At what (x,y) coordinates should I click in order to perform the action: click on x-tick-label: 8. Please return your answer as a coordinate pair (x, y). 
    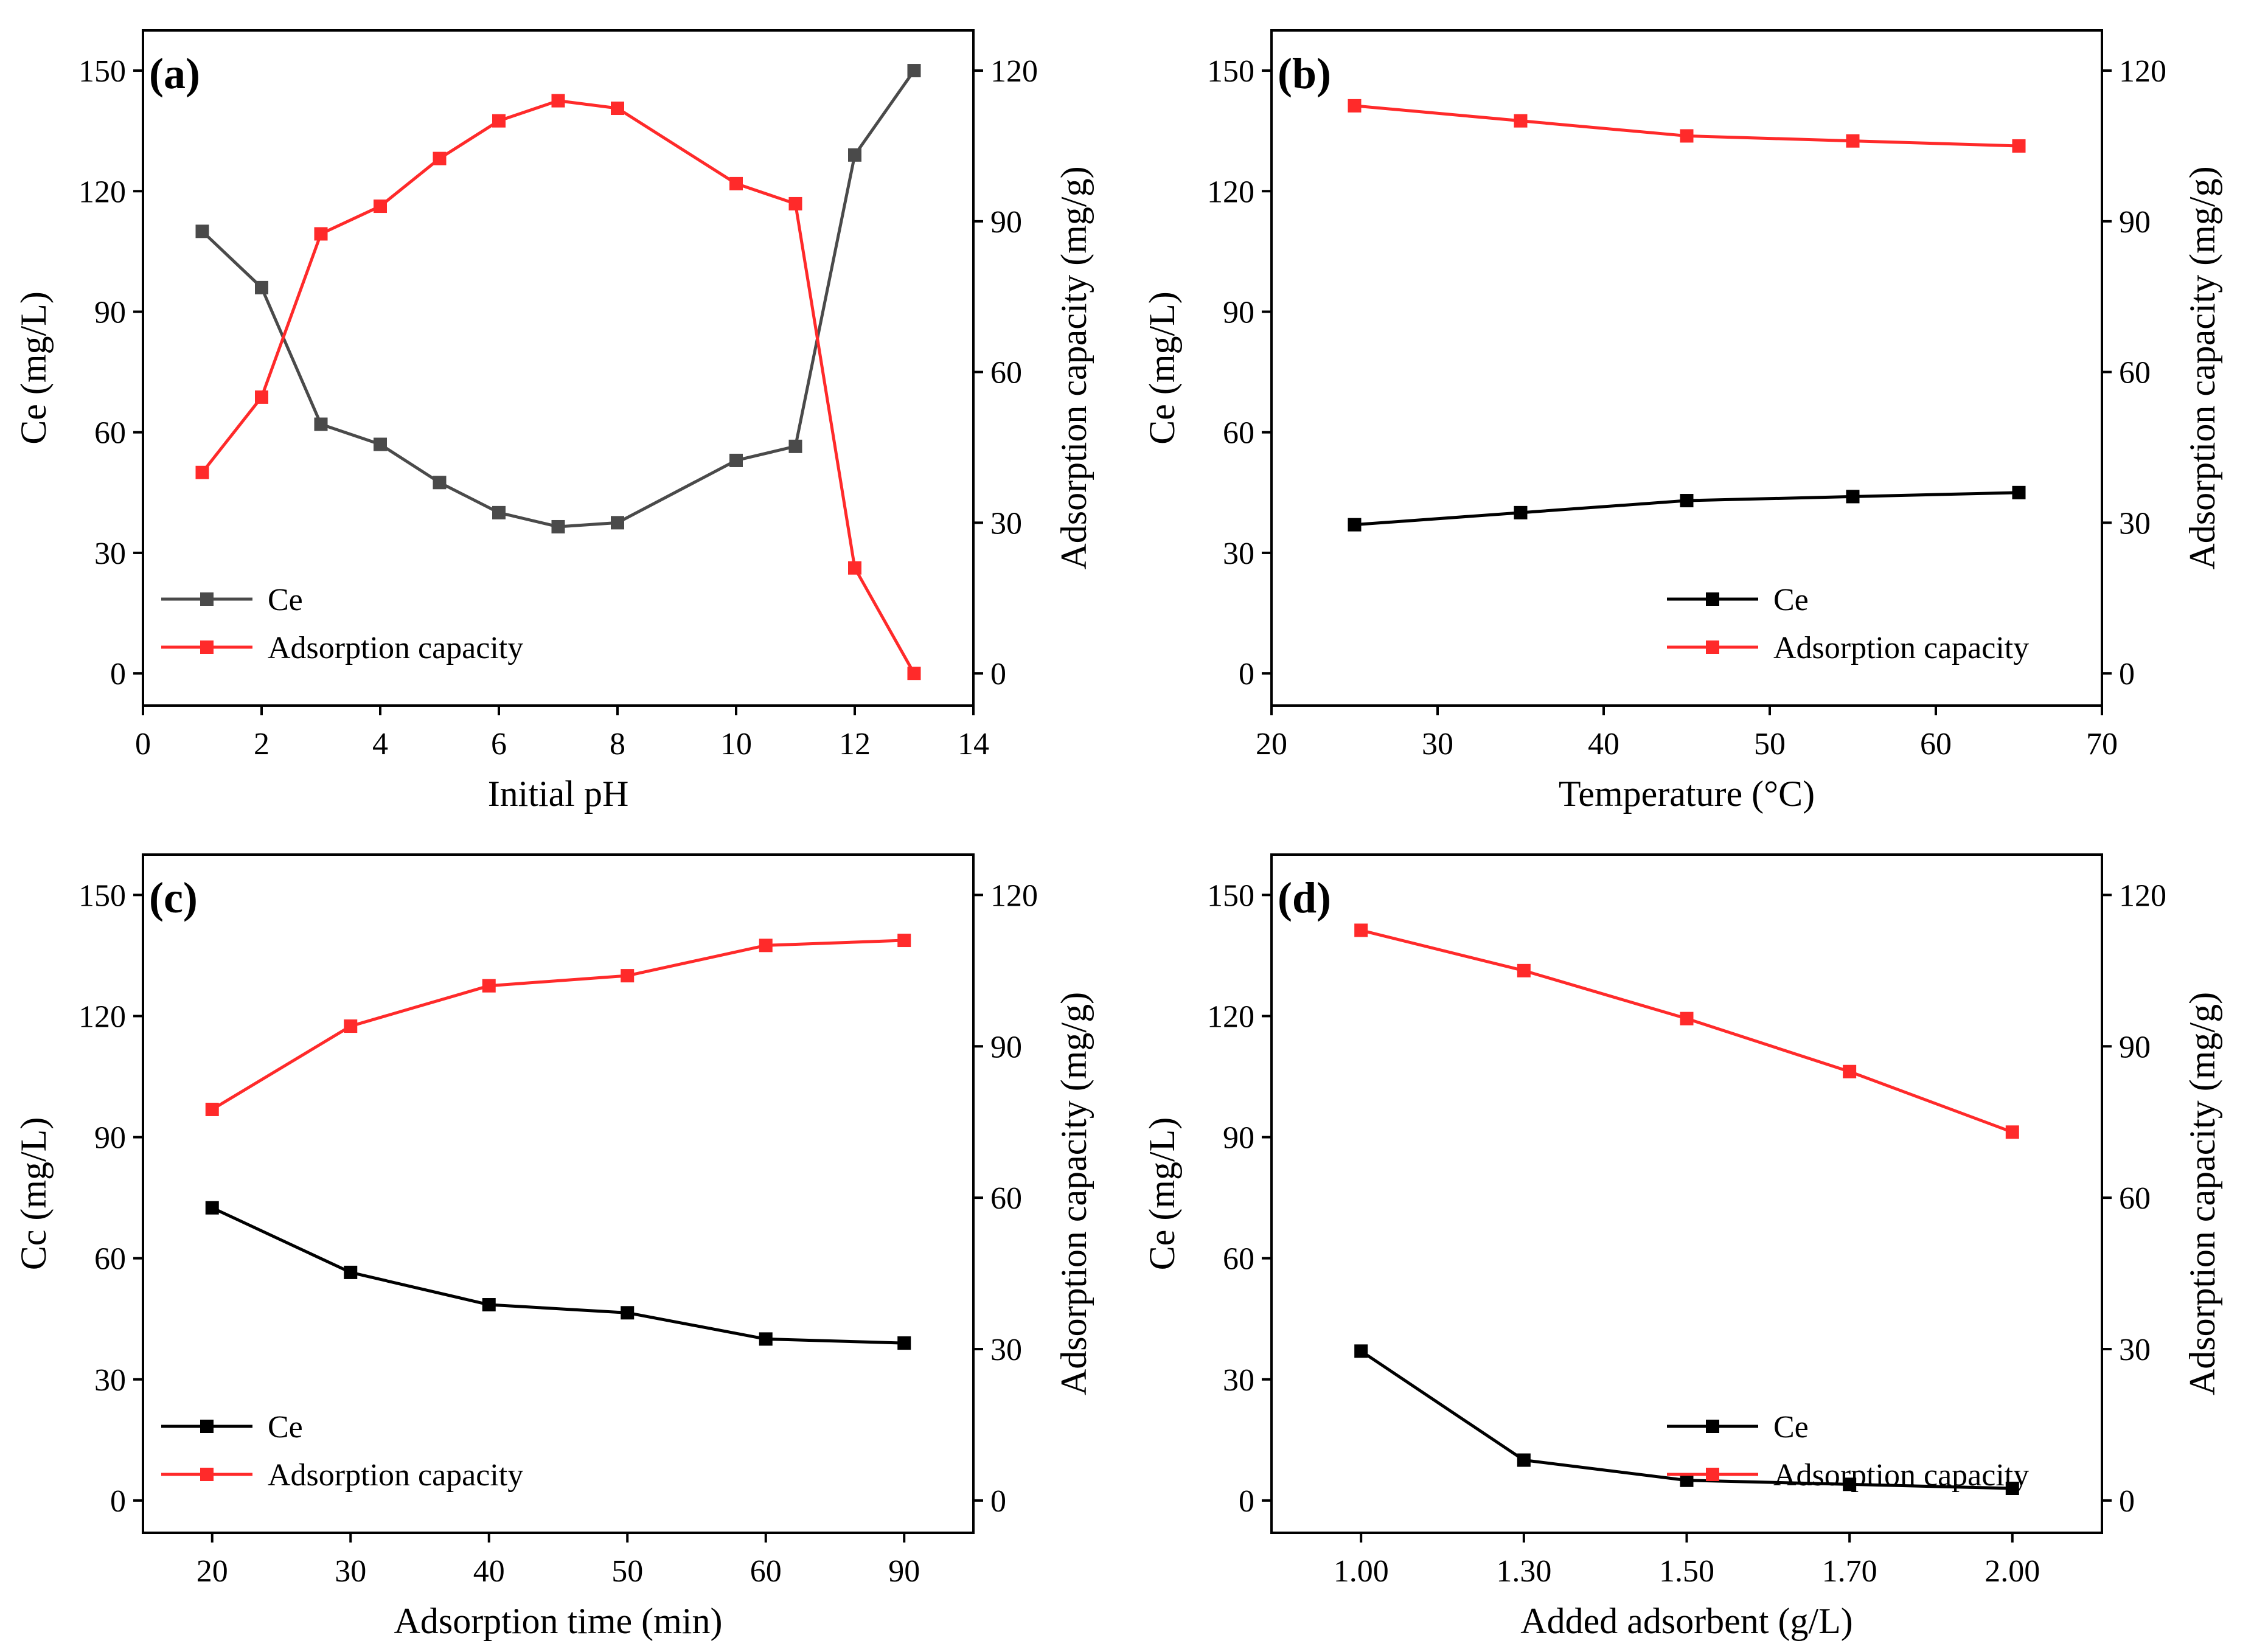
    Looking at the image, I should click on (617, 744).